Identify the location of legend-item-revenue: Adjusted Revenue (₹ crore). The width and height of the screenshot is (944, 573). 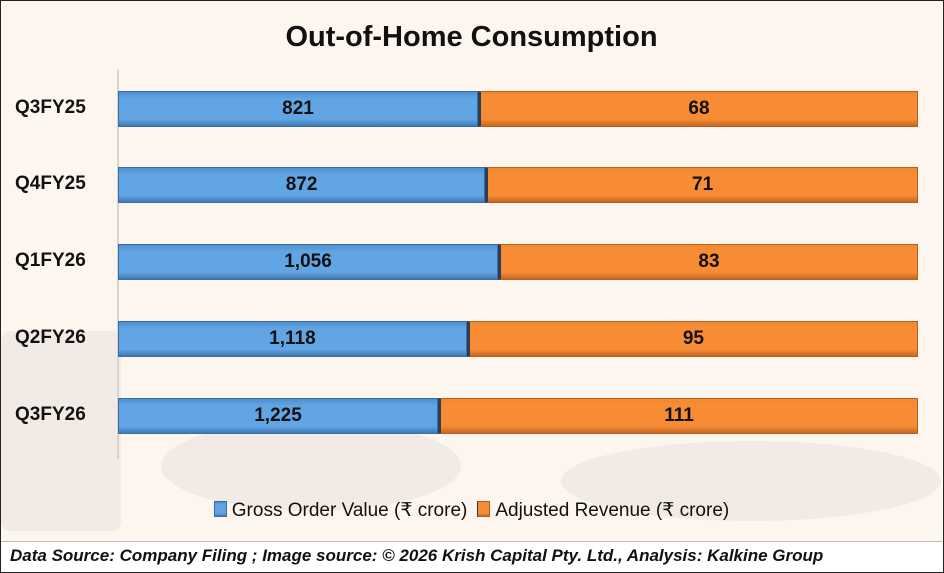
(603, 510).